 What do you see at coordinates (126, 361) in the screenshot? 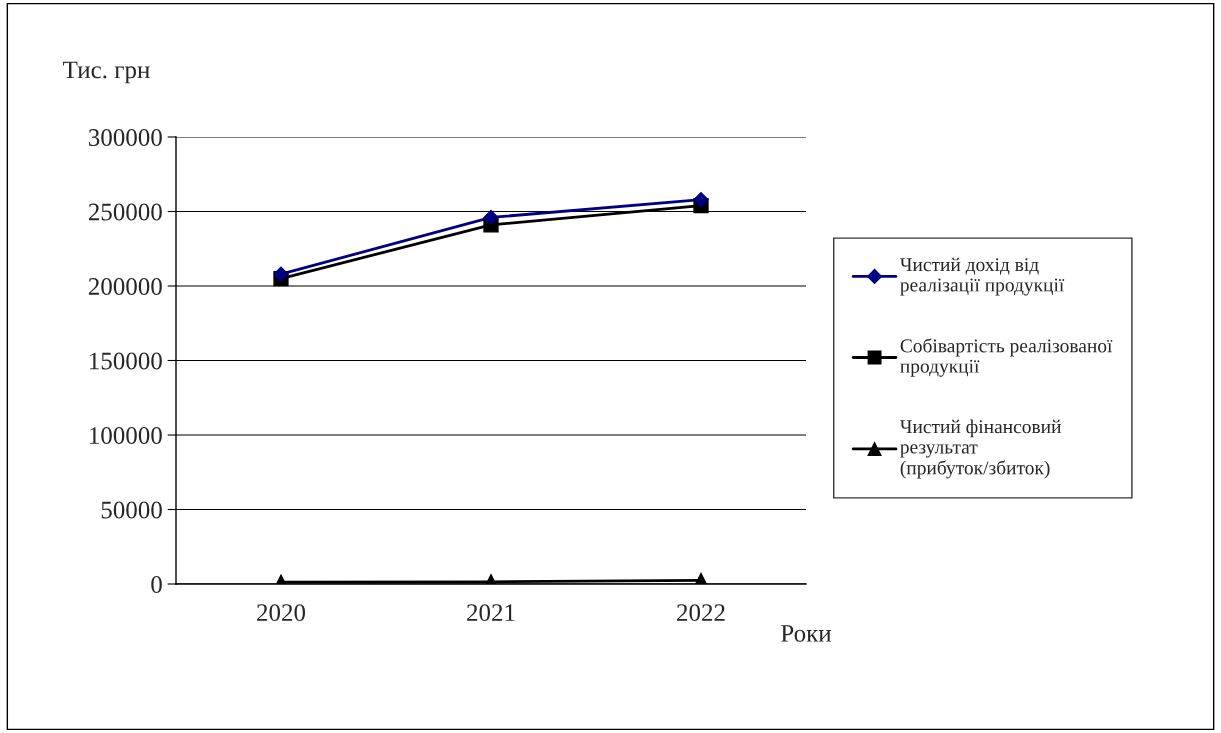
I see `y-tick-label: 150000` at bounding box center [126, 361].